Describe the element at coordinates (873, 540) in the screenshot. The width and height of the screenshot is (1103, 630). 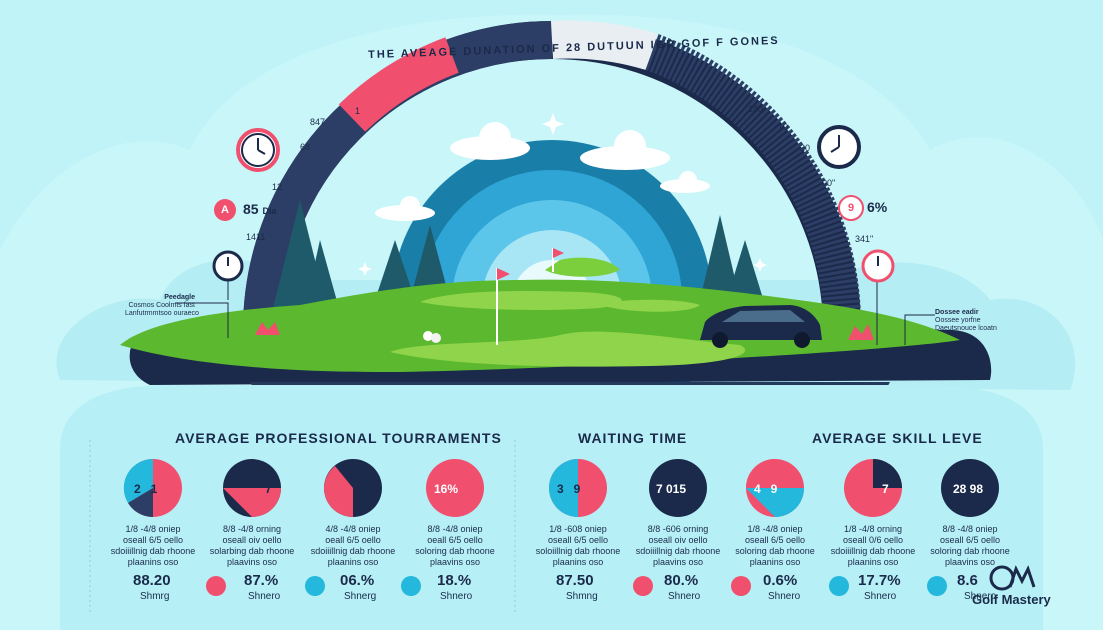
I see `description-line: oseall 0/6 oello` at that location.